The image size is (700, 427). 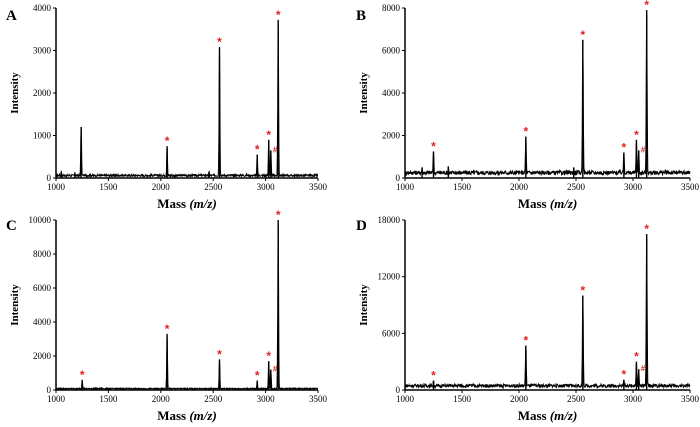 I want to click on panel-letter: C, so click(x=11, y=226).